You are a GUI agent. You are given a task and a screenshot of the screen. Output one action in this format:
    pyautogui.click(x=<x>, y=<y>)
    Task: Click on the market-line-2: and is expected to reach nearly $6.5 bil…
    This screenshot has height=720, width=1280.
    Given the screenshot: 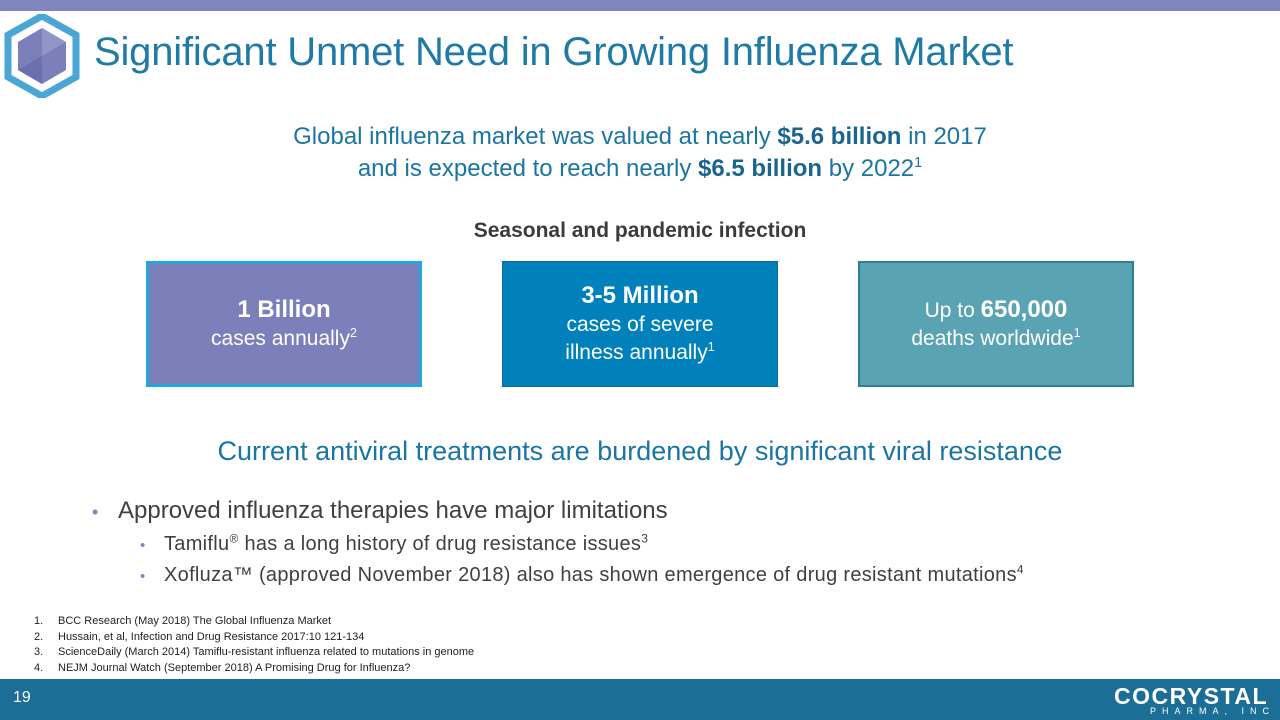 What is the action you would take?
    pyautogui.click(x=640, y=169)
    